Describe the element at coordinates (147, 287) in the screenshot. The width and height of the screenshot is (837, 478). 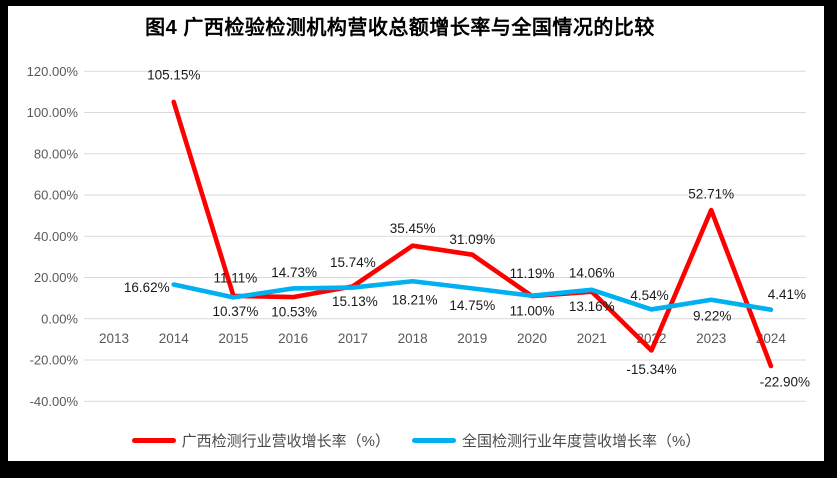
I see `national-growth-data-label: 16.62%` at that location.